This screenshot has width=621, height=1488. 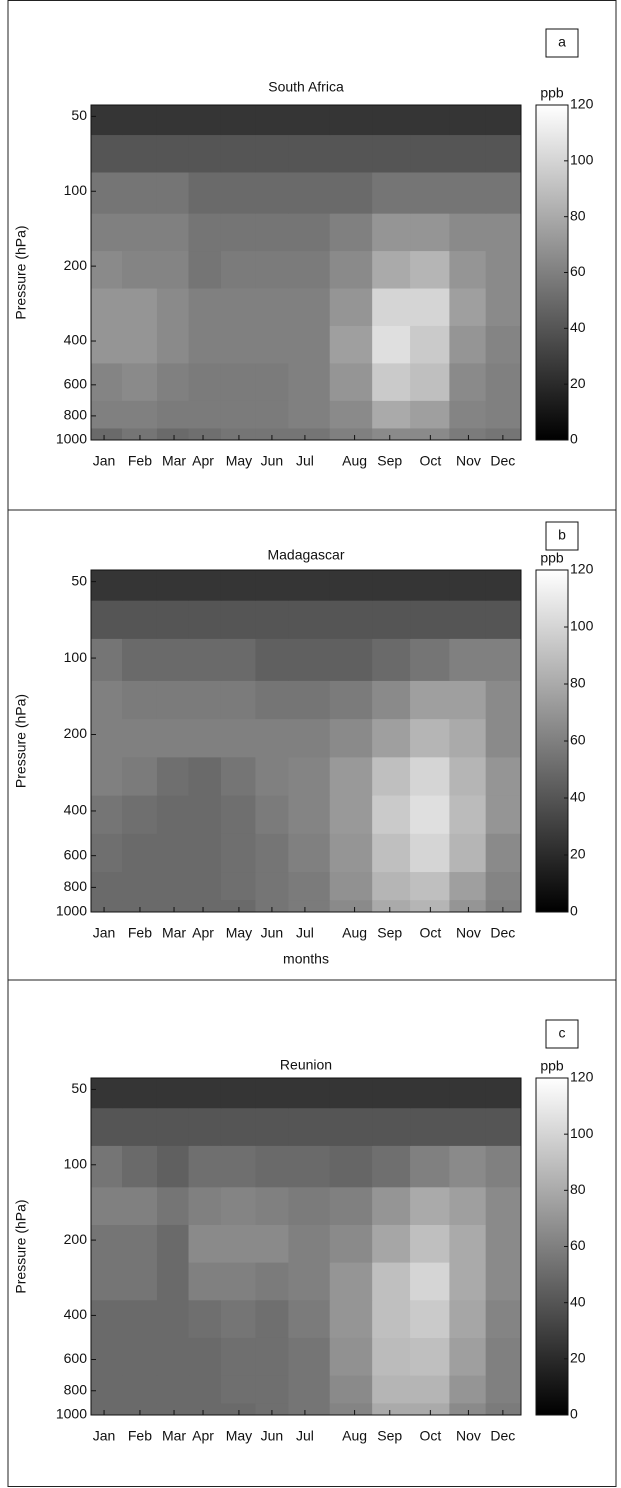 I want to click on colorbar-tick-label: 100, so click(x=582, y=626).